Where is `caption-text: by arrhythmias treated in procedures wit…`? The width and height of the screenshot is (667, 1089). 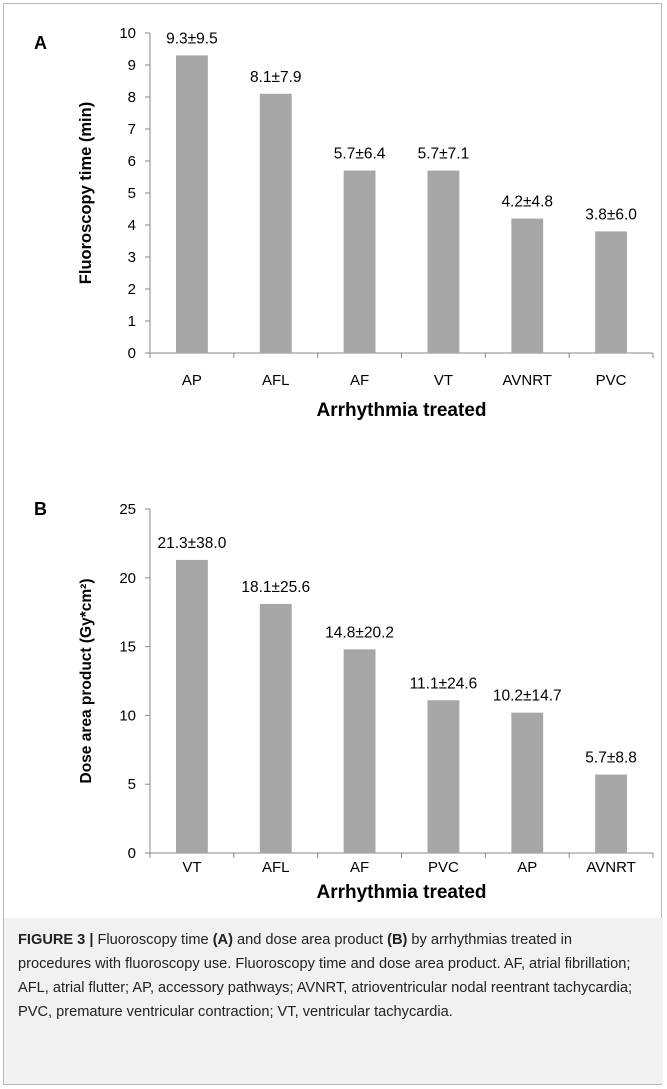 caption-text: by arrhythmias treated in procedures wit… is located at coordinates (325, 976).